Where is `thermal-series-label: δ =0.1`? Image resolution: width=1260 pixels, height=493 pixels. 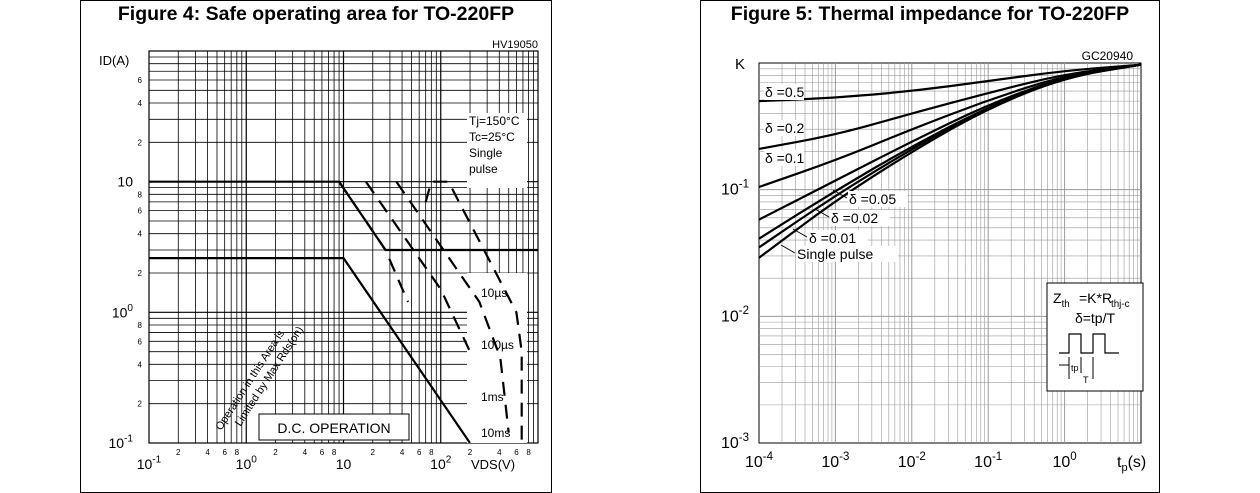 thermal-series-label: δ =0.1 is located at coordinates (785, 158).